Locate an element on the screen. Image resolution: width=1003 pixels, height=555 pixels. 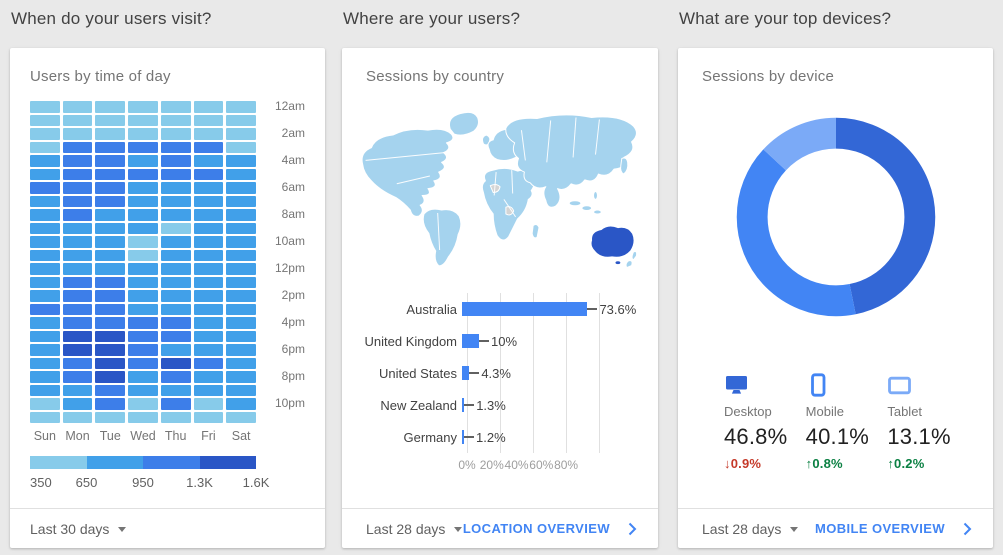
map-greenland is located at coordinates (464, 123).